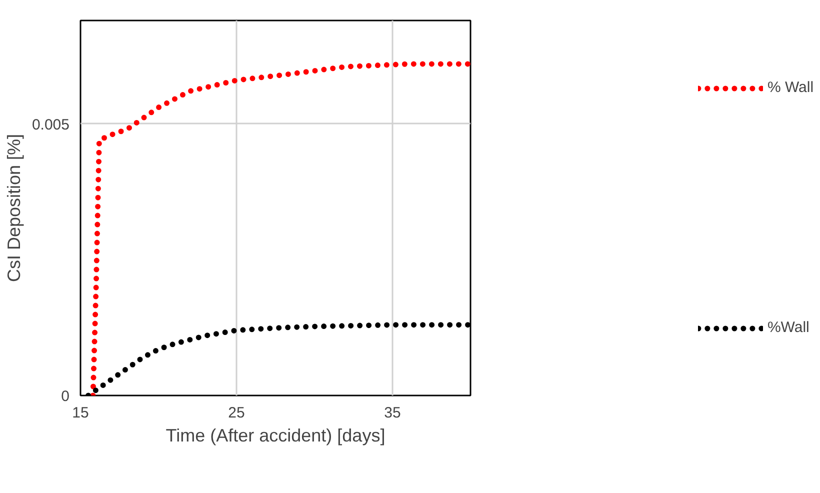  Describe the element at coordinates (788, 327) in the screenshot. I see `legend-label: %Wall` at that location.